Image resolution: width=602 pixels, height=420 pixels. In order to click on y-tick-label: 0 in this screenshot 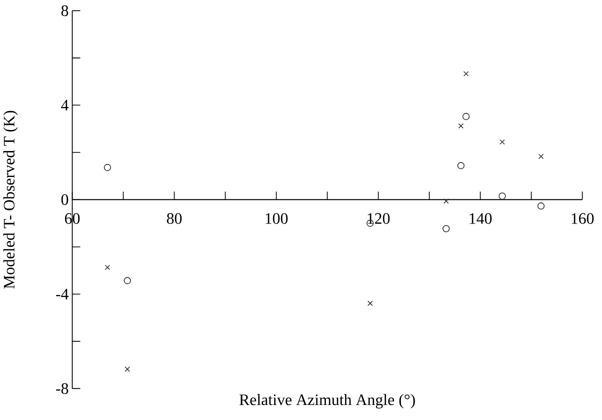, I will do `click(64, 200)`.